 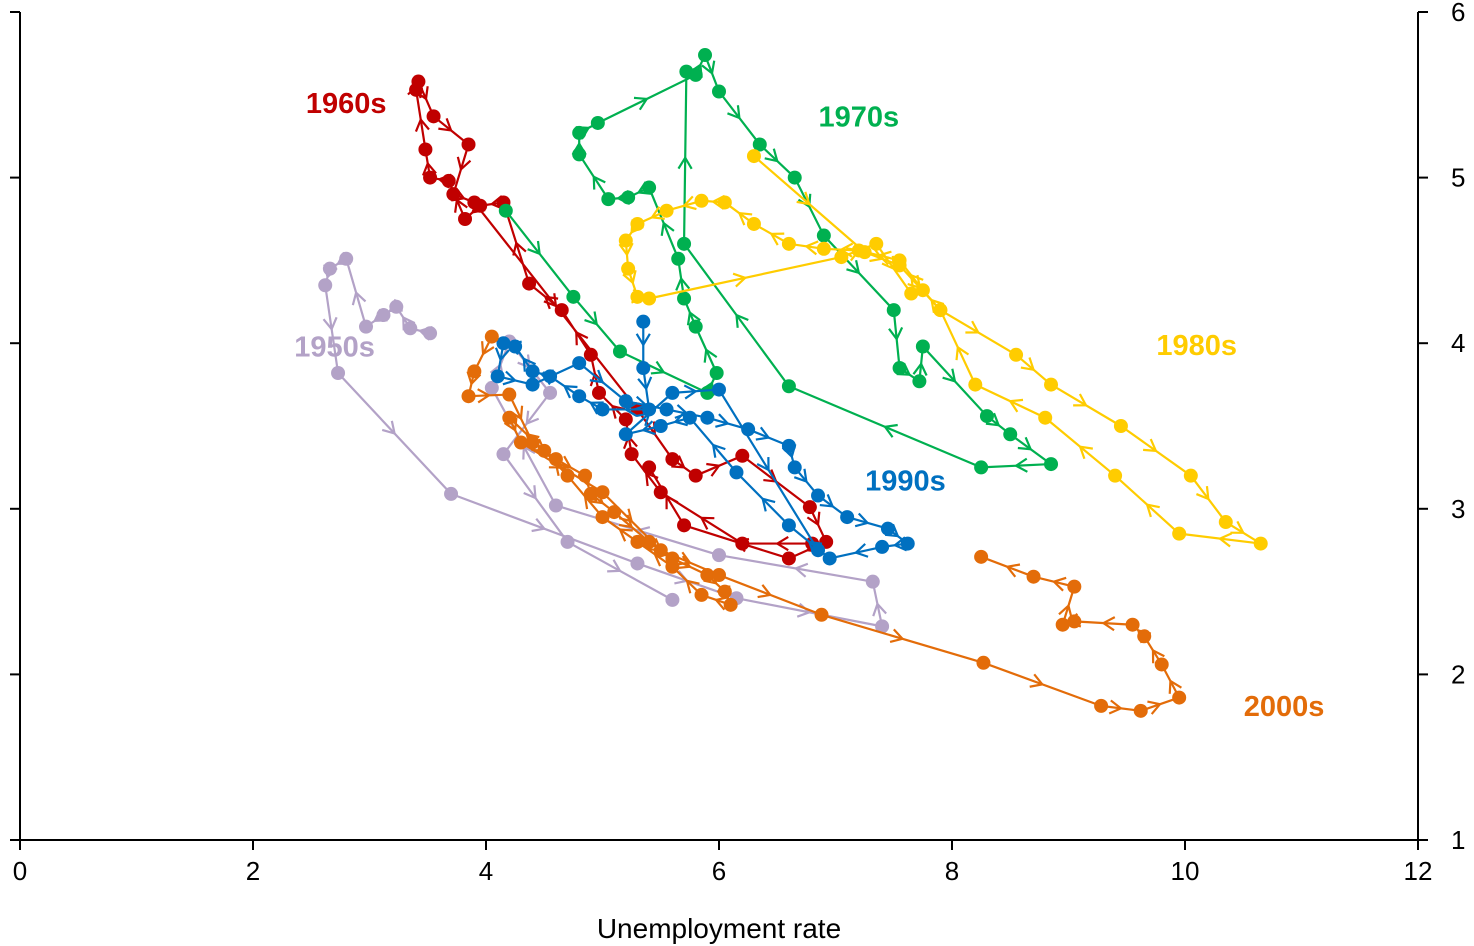 I want to click on x-tick-label: 4, so click(x=486, y=871).